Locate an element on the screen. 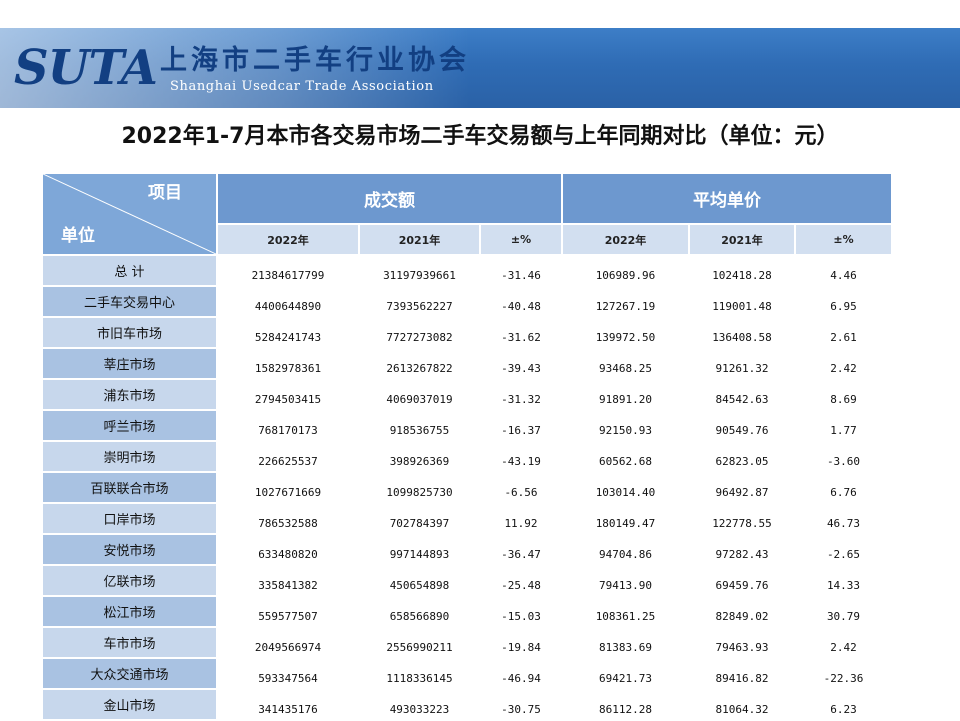 The width and height of the screenshot is (960, 721). cell-turnover-change: -43.19 is located at coordinates (521, 456).